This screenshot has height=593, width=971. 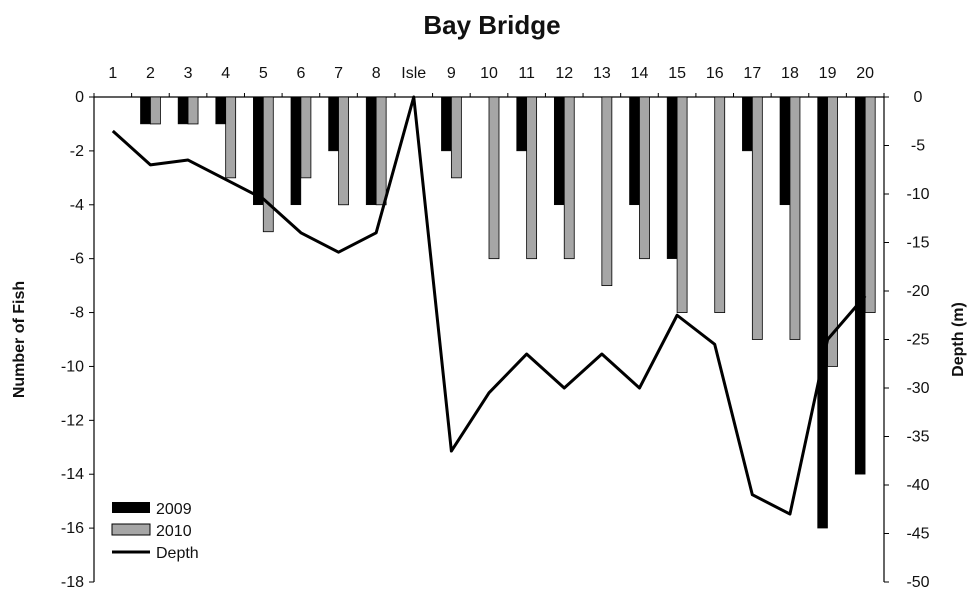 I want to click on y2-tick-label: -45, so click(x=917, y=534).